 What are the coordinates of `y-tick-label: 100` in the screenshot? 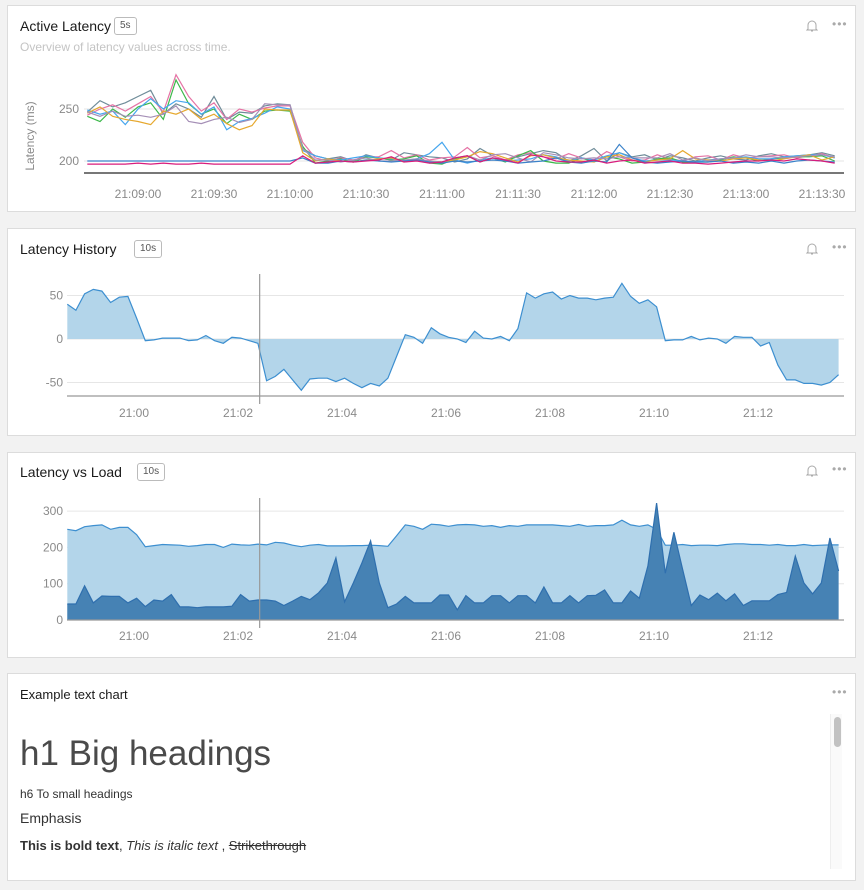 It's located at (53, 584).